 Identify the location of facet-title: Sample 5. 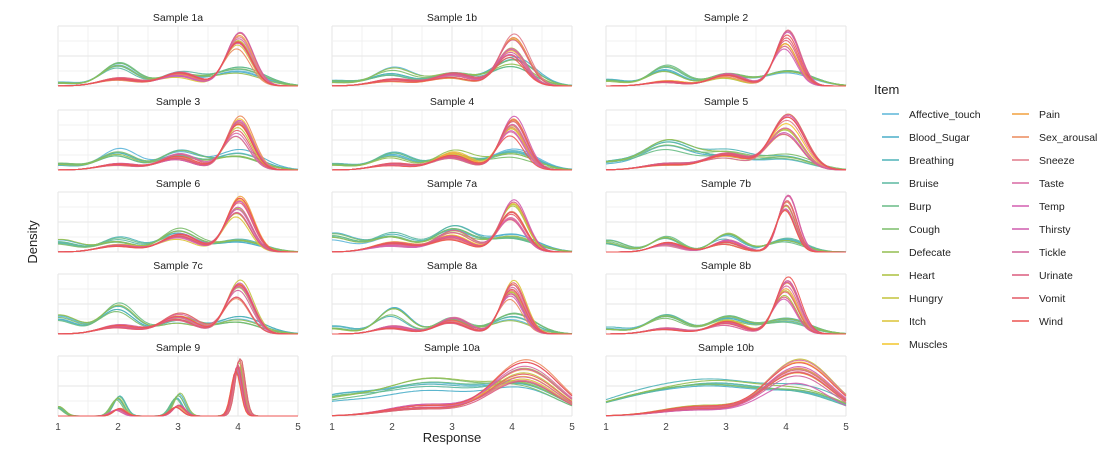
(726, 102).